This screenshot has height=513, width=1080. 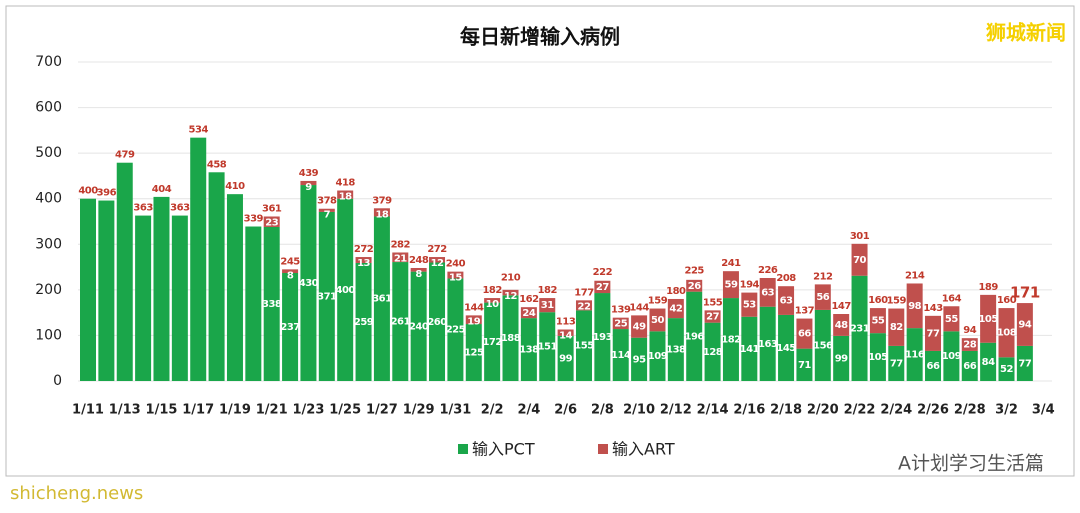 I want to click on art-label: 108, so click(x=1007, y=333).